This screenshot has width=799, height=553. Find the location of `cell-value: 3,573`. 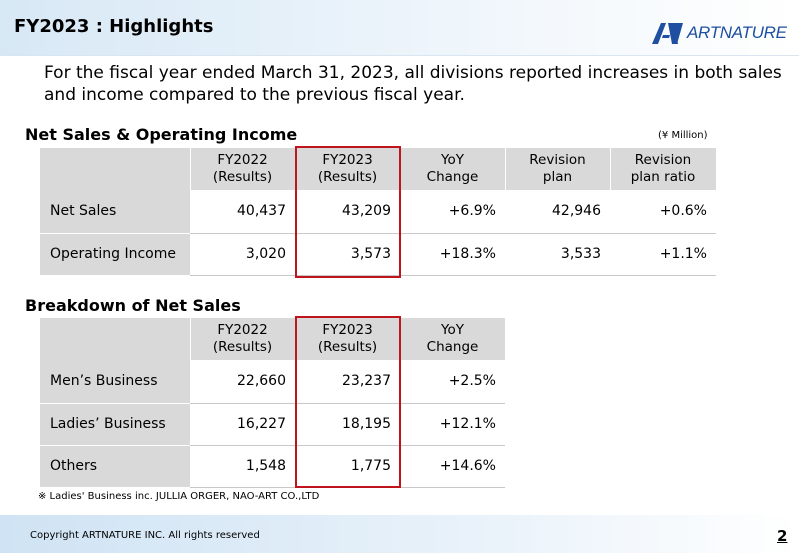

cell-value: 3,573 is located at coordinates (347, 254).